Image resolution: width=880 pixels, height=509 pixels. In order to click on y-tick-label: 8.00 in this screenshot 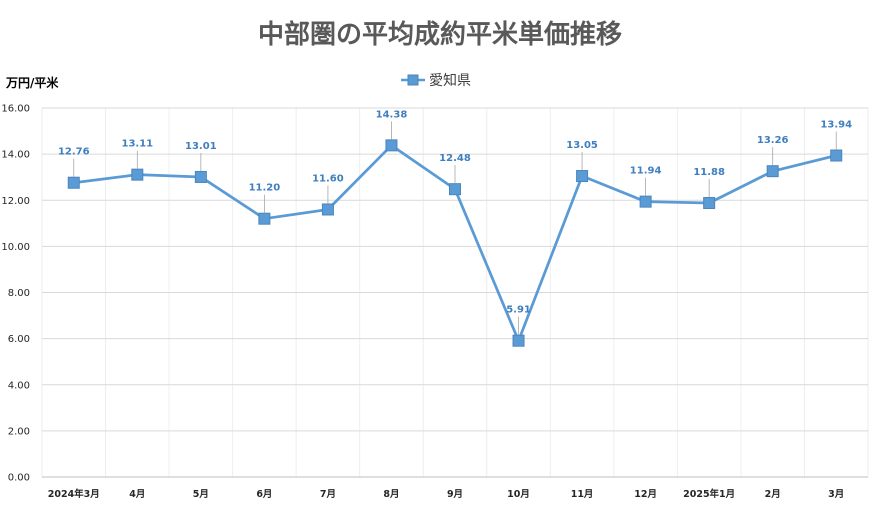, I will do `click(19, 293)`.